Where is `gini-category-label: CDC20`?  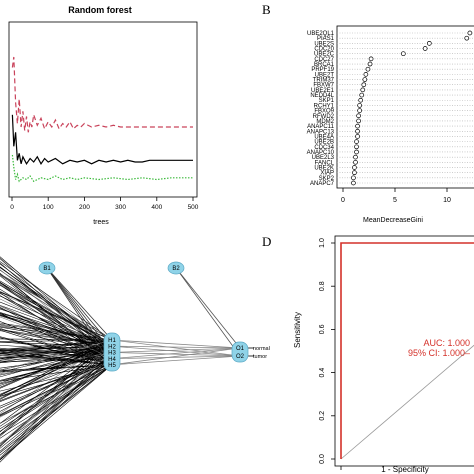 gini-category-label: CDC20 is located at coordinates (324, 50).